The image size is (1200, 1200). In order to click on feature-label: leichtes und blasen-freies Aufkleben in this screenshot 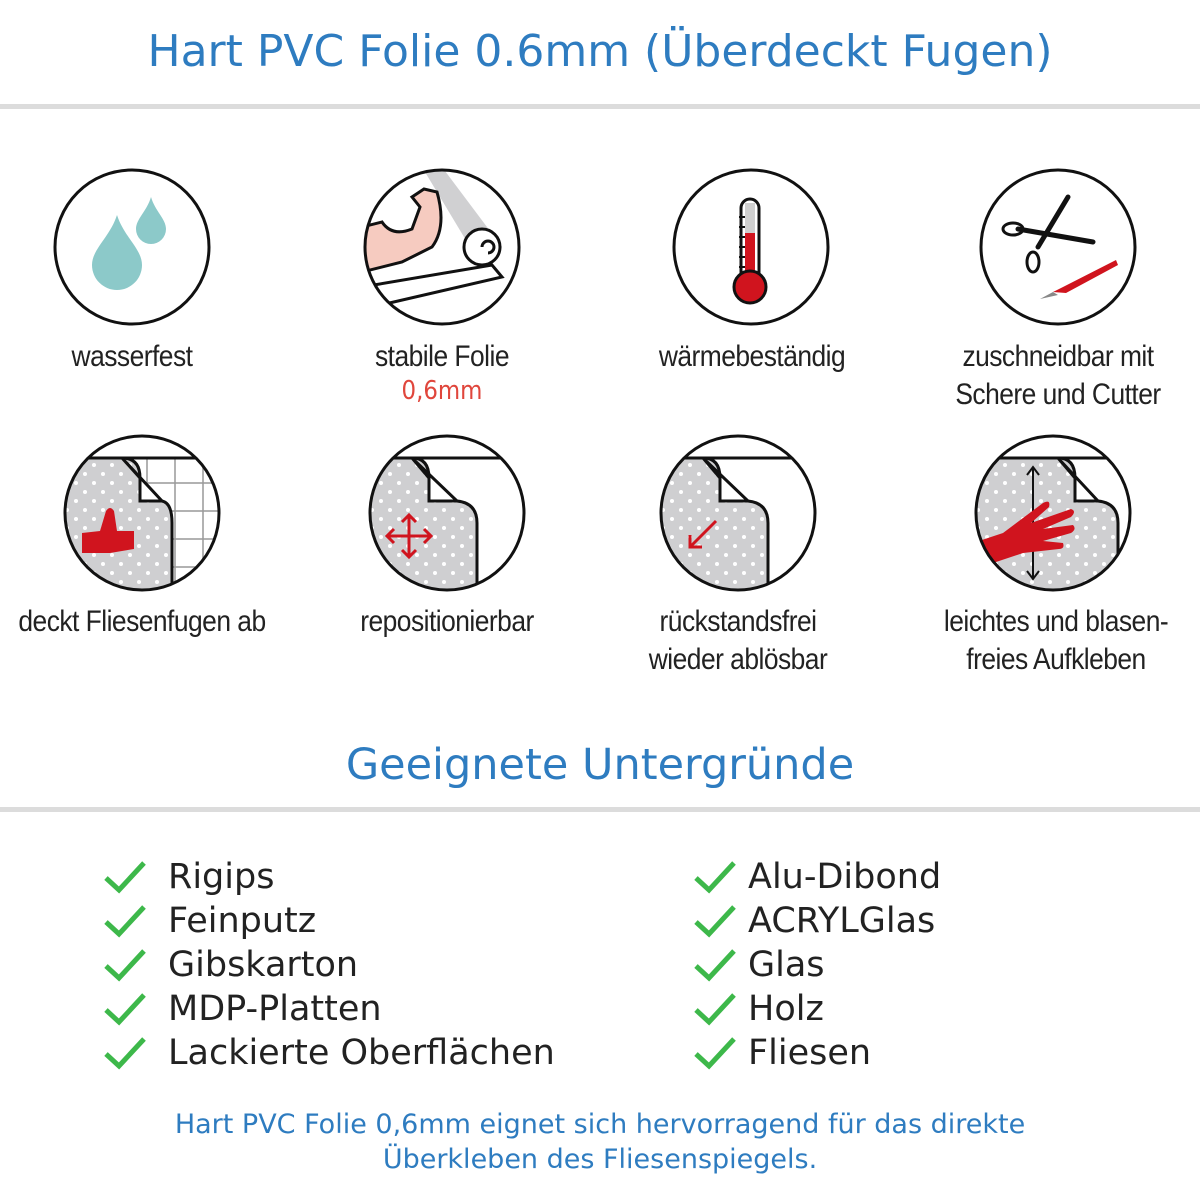, I will do `click(1056, 640)`.